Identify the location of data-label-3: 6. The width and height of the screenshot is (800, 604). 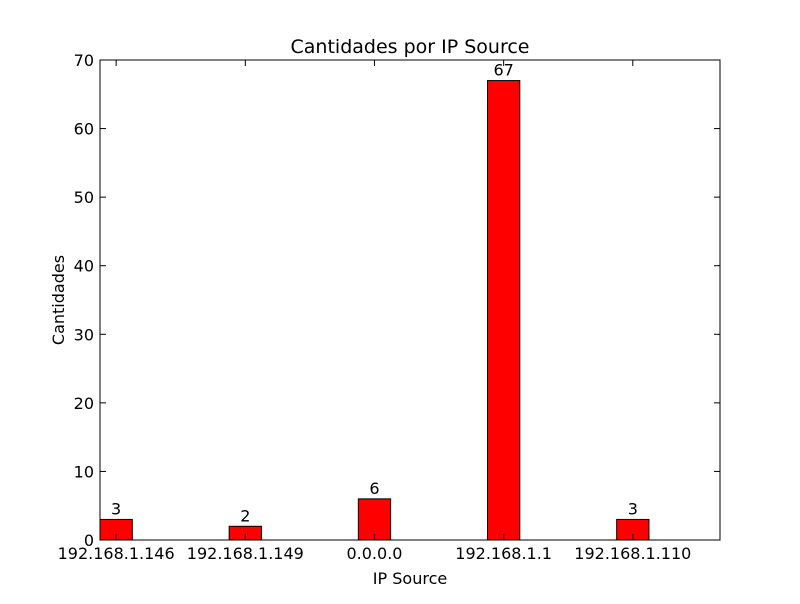
(374, 488).